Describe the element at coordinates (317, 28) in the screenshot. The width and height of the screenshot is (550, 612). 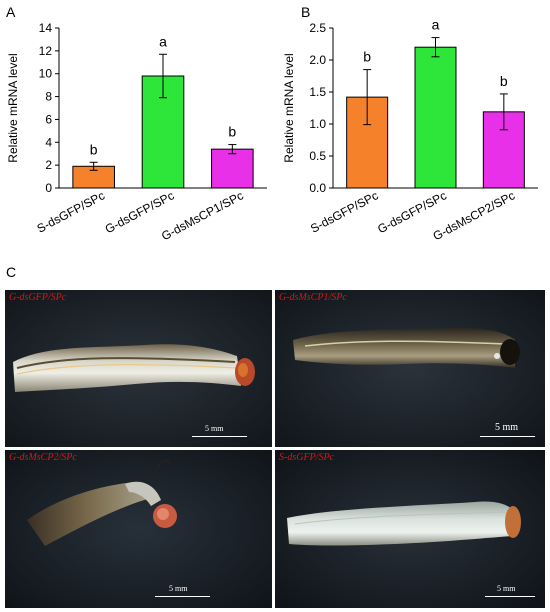
I see `y-tick-label: 2.5` at that location.